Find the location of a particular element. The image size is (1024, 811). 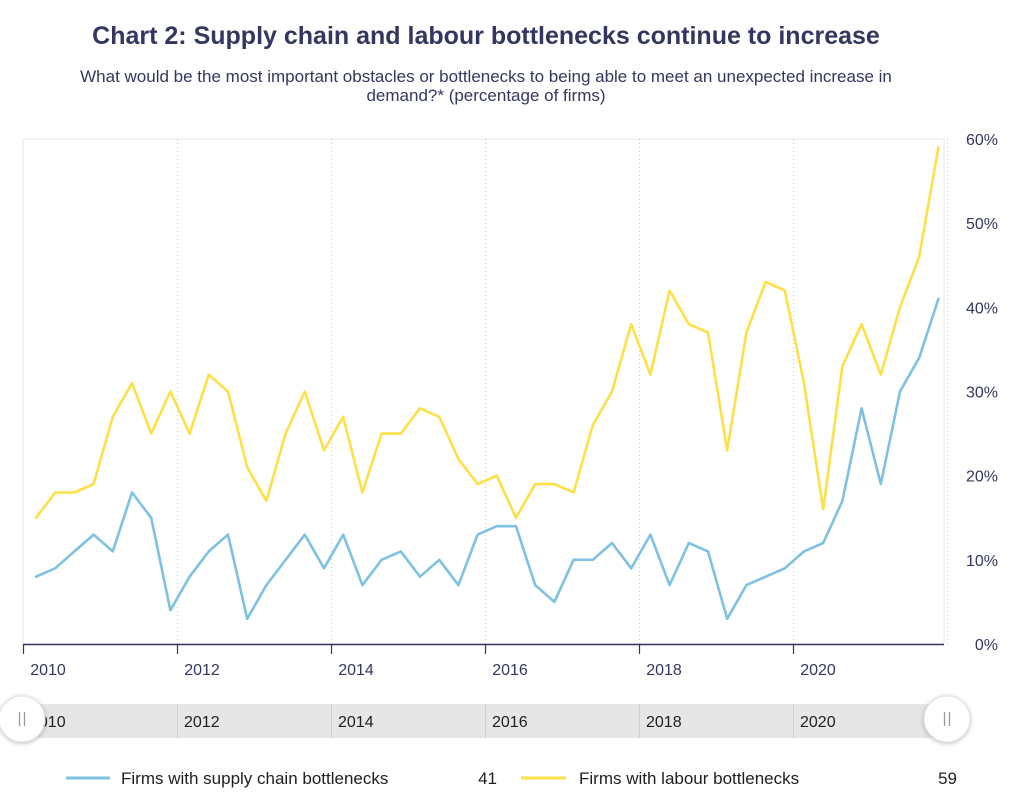

navigator: 2010 2012 2014 2016 2018 2020 is located at coordinates (485, 719).